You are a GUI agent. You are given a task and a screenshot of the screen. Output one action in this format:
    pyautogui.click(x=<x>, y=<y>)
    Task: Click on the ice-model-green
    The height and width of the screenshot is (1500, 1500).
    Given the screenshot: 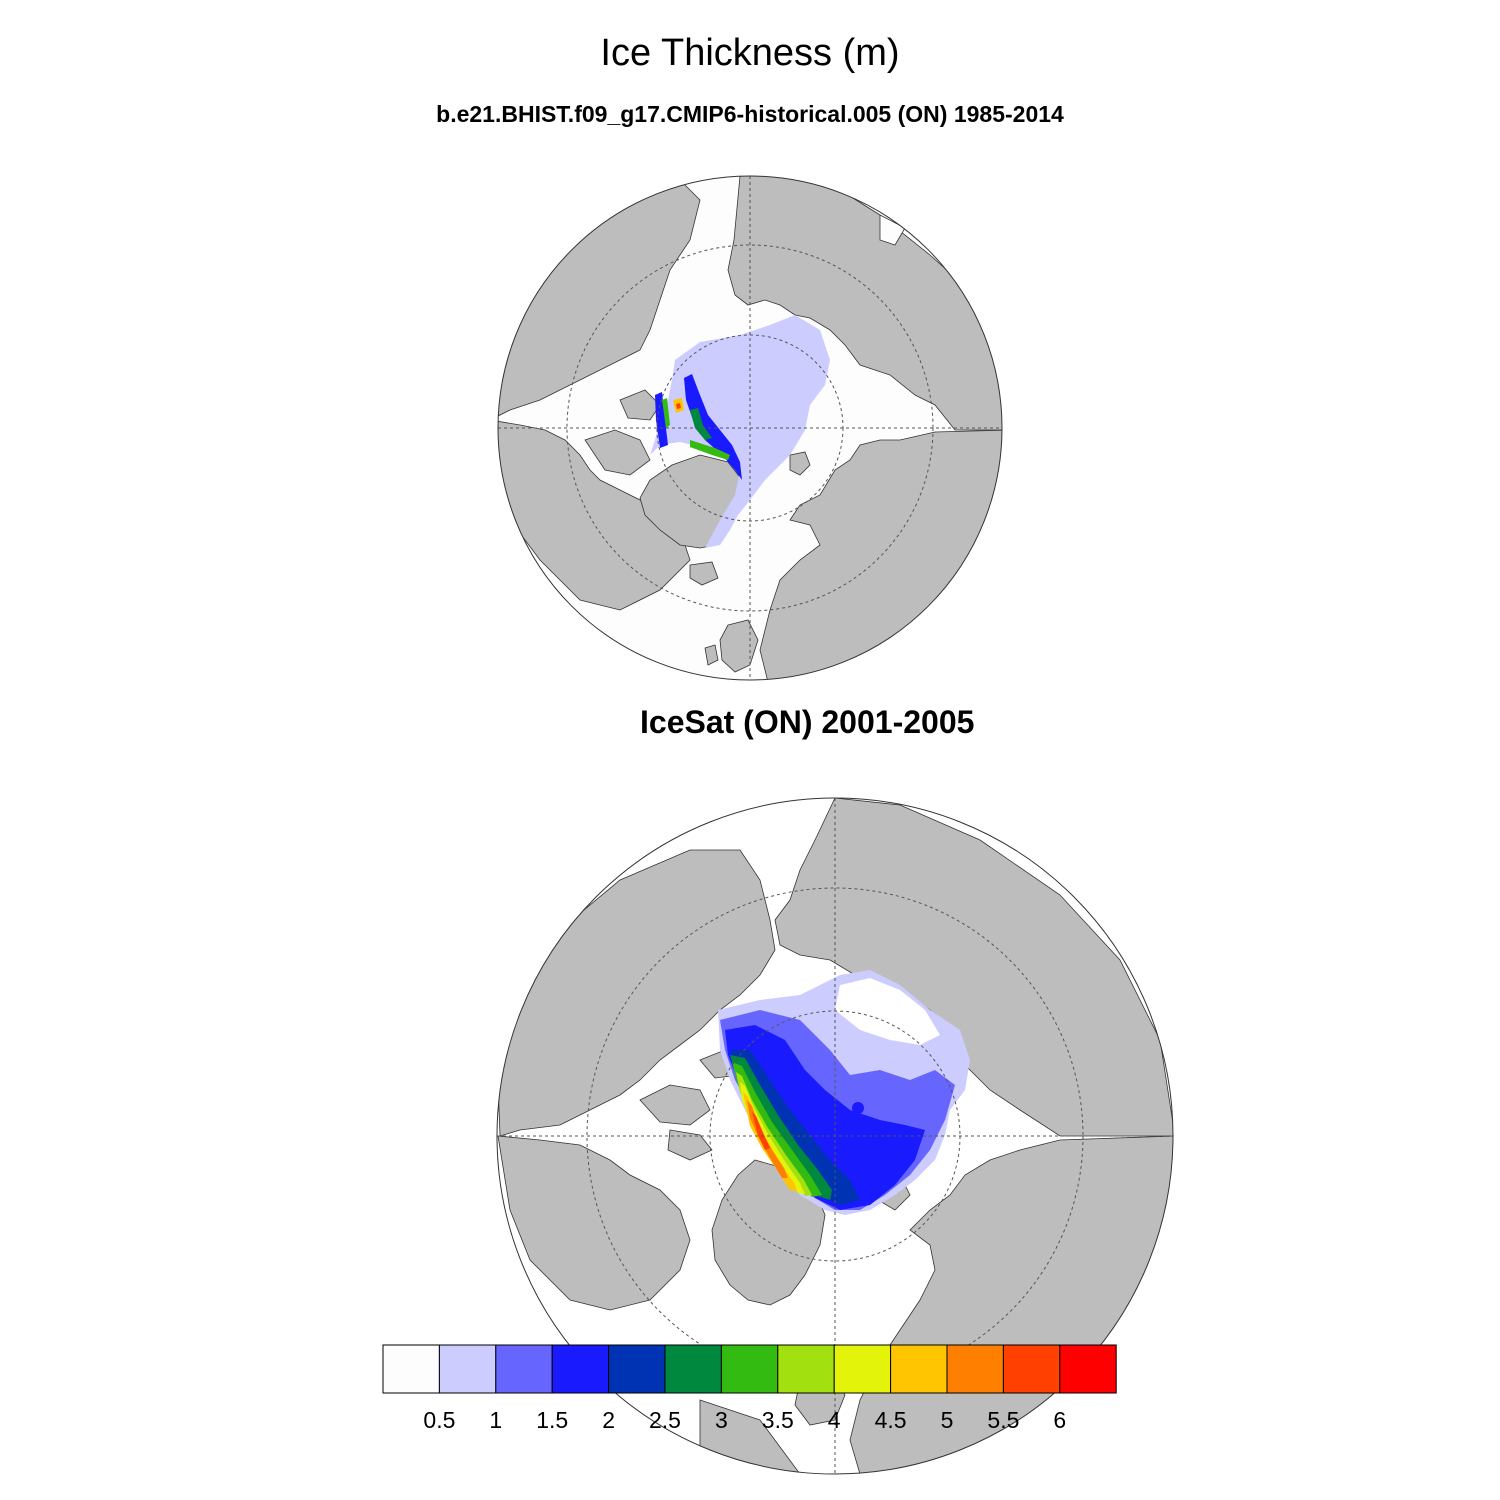 What is the action you would take?
    pyautogui.click(x=701, y=424)
    